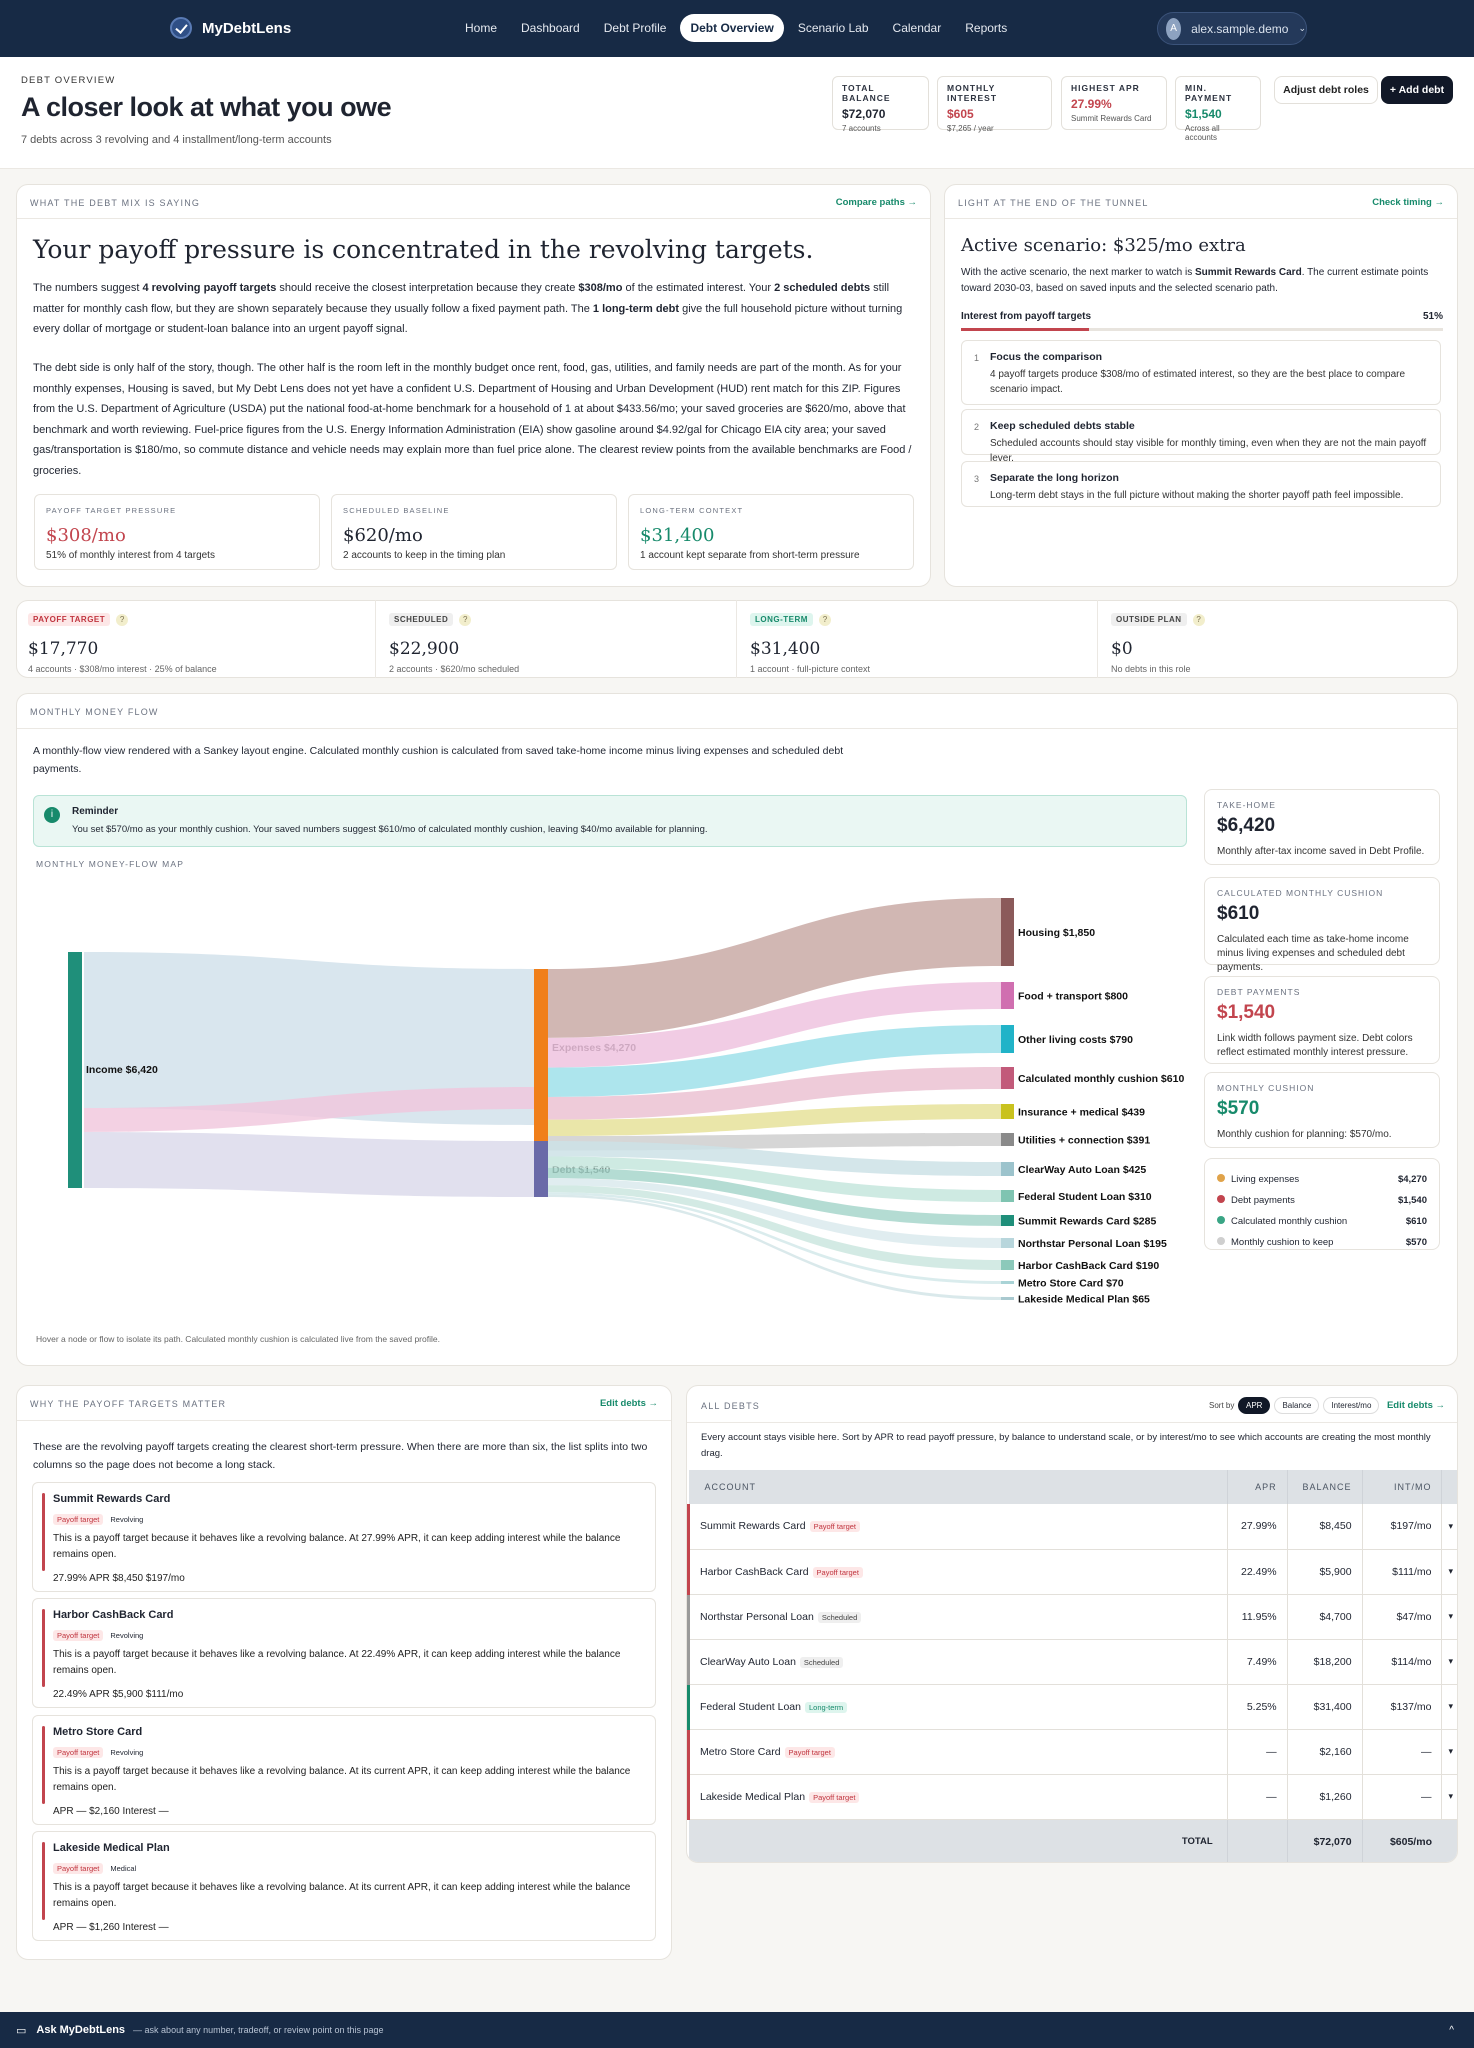  I want to click on side-label: MONTHLY CUSHION, so click(1266, 1088).